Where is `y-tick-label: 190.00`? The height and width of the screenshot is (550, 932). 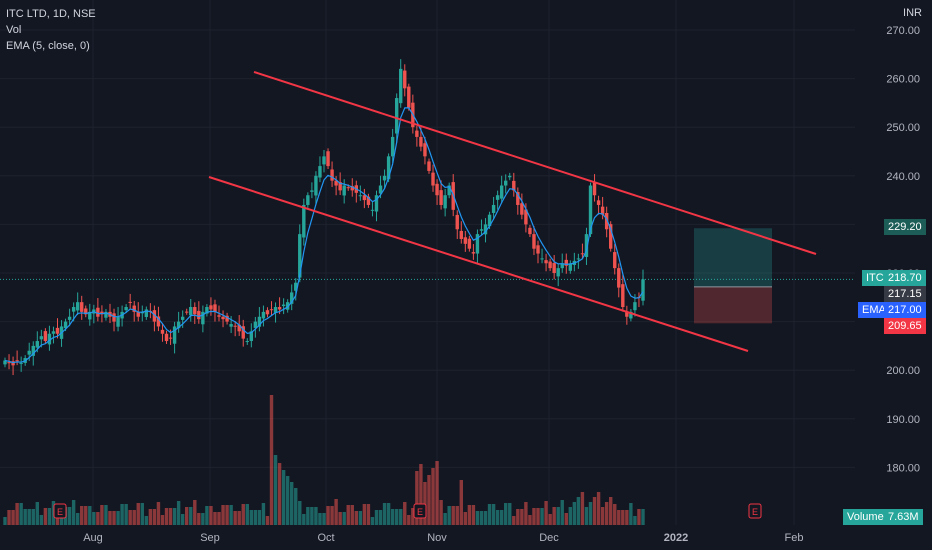 y-tick-label: 190.00 is located at coordinates (903, 420).